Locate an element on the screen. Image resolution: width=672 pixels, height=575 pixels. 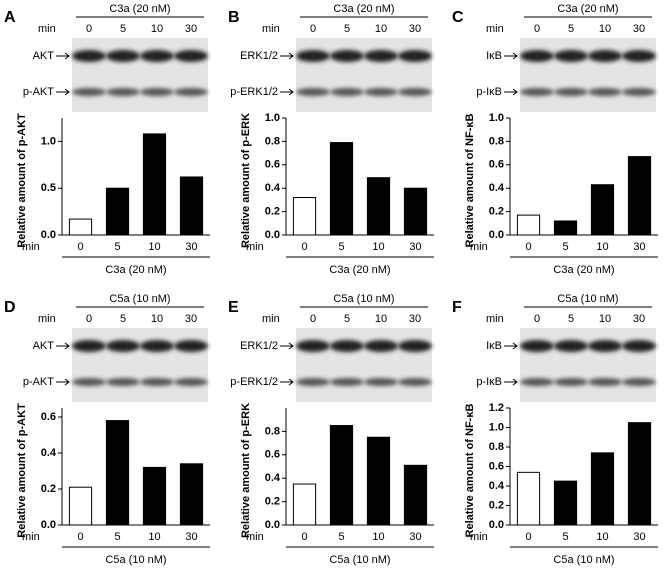
y-axis-label: Relative amount of p-ERK is located at coordinates (246, 180).